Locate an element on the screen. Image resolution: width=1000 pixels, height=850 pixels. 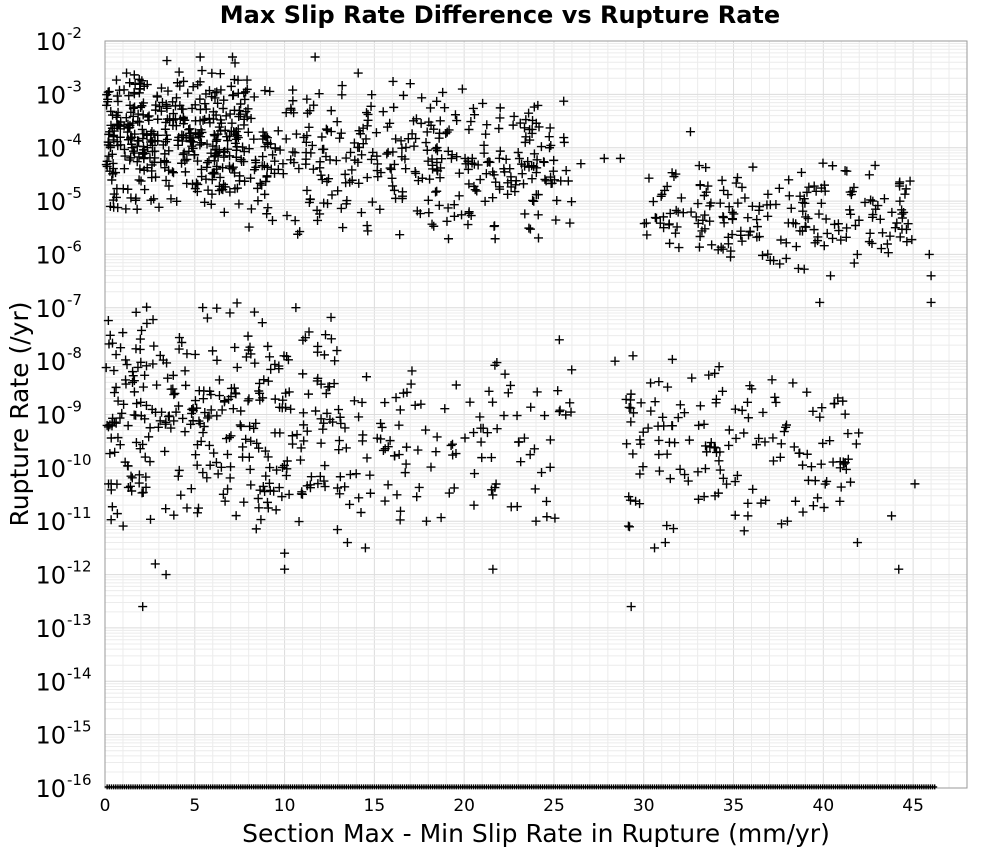
y-tick-exponent: -3 is located at coordinates (74, 86).